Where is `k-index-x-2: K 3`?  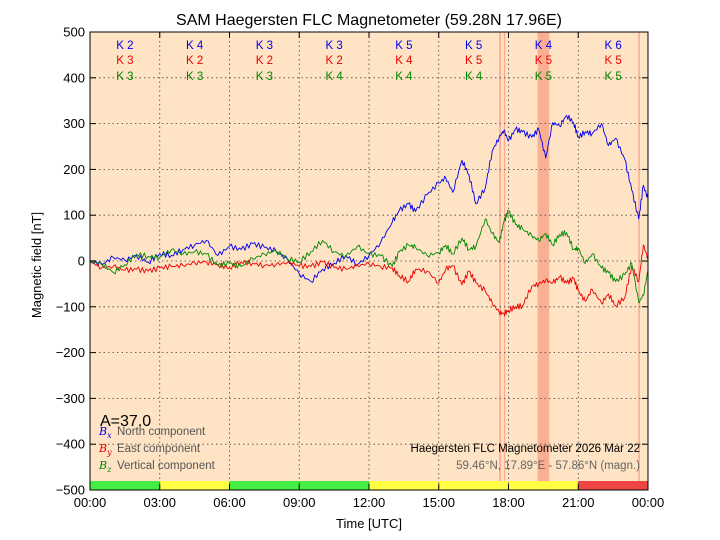 k-index-x-2: K 3 is located at coordinates (264, 46).